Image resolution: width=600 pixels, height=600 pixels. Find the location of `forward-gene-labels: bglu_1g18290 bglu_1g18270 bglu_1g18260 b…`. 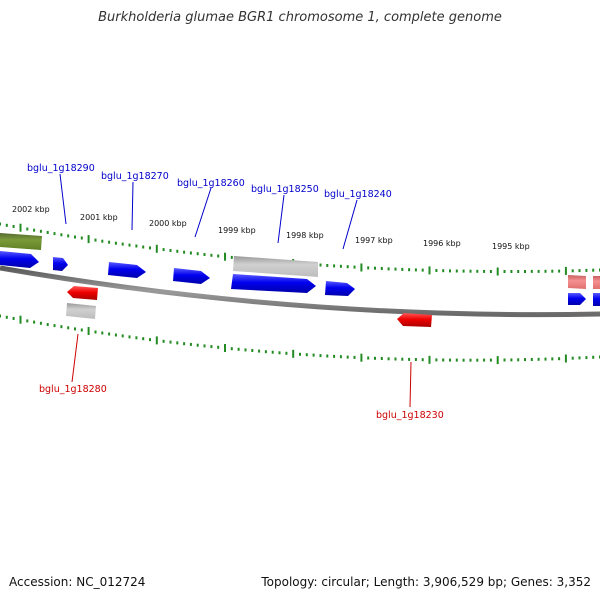

forward-gene-labels: bglu_1g18290 bglu_1g18270 bglu_1g18260 b… is located at coordinates (209, 181).